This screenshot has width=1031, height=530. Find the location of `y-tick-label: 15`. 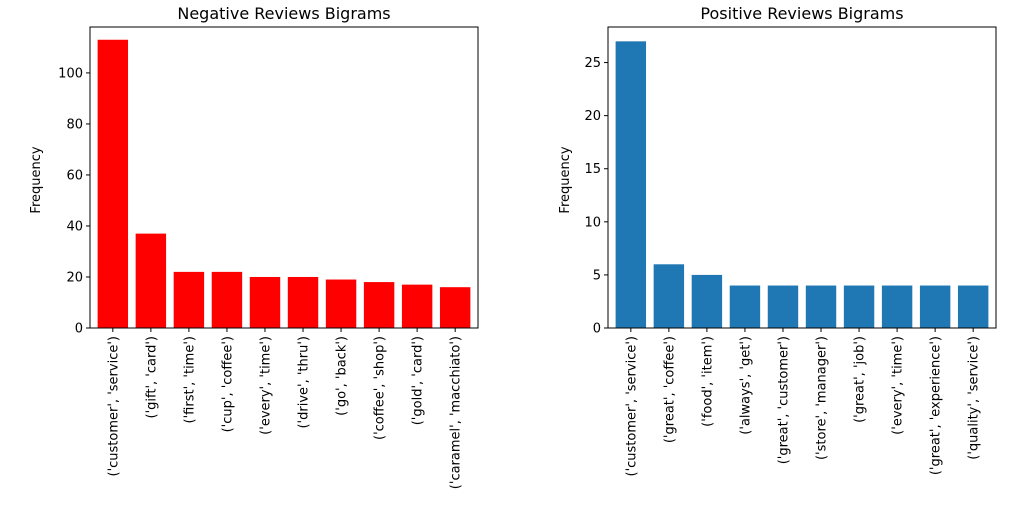

y-tick-label: 15 is located at coordinates (592, 169).